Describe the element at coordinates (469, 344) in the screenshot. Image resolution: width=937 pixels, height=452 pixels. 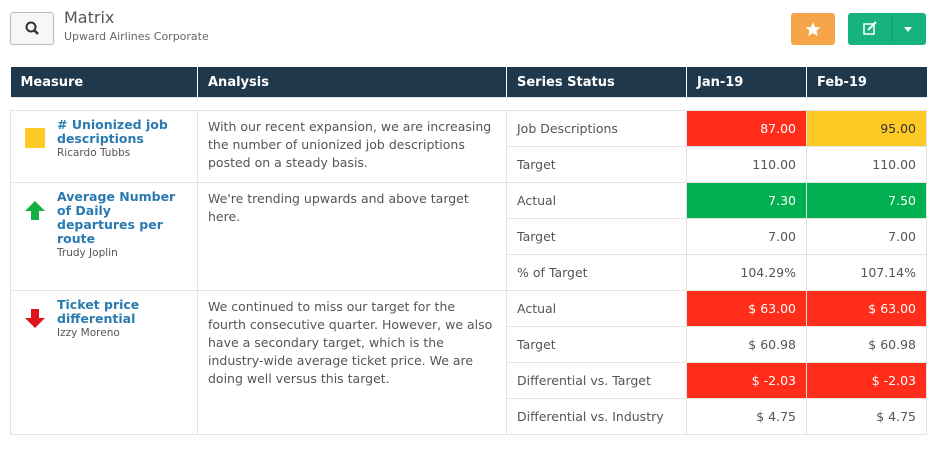
I see `row: Target $ 60.98 $ 60.98` at that location.